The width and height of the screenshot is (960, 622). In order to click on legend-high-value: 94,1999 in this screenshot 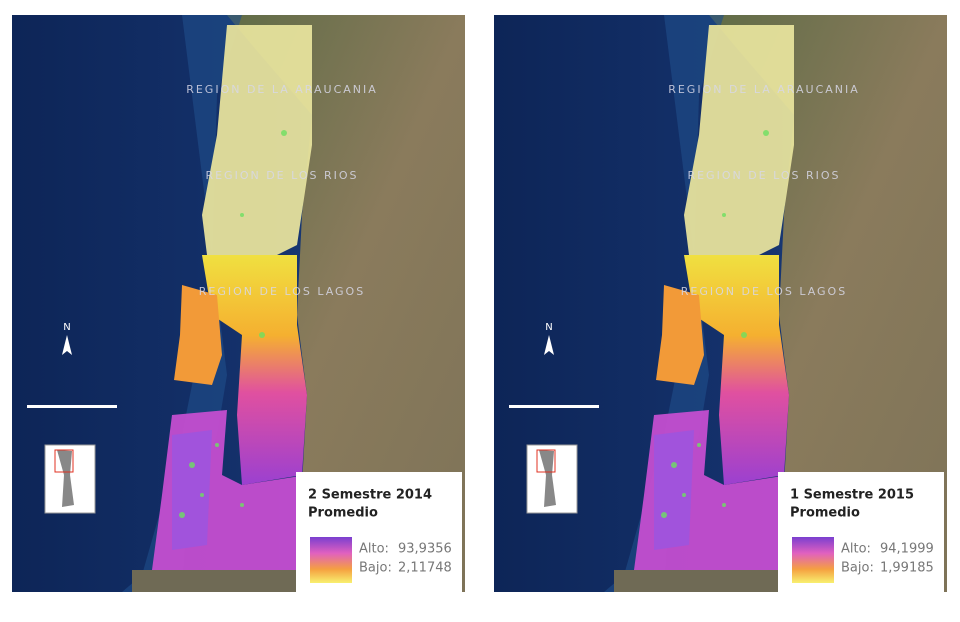, I will do `click(907, 549)`.